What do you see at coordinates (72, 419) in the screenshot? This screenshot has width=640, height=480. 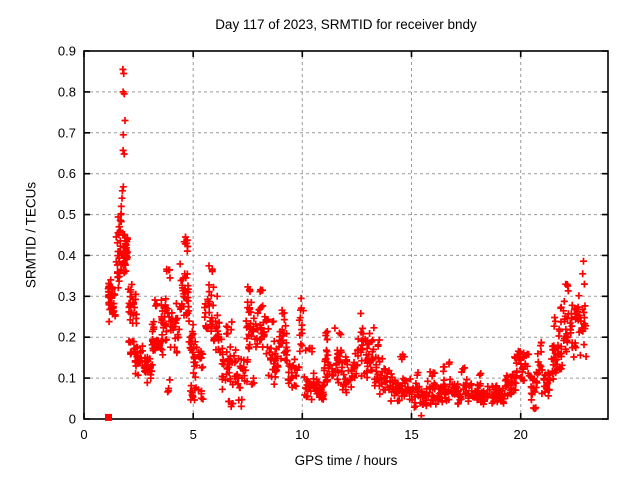 I see `y-tick-label: 0` at bounding box center [72, 419].